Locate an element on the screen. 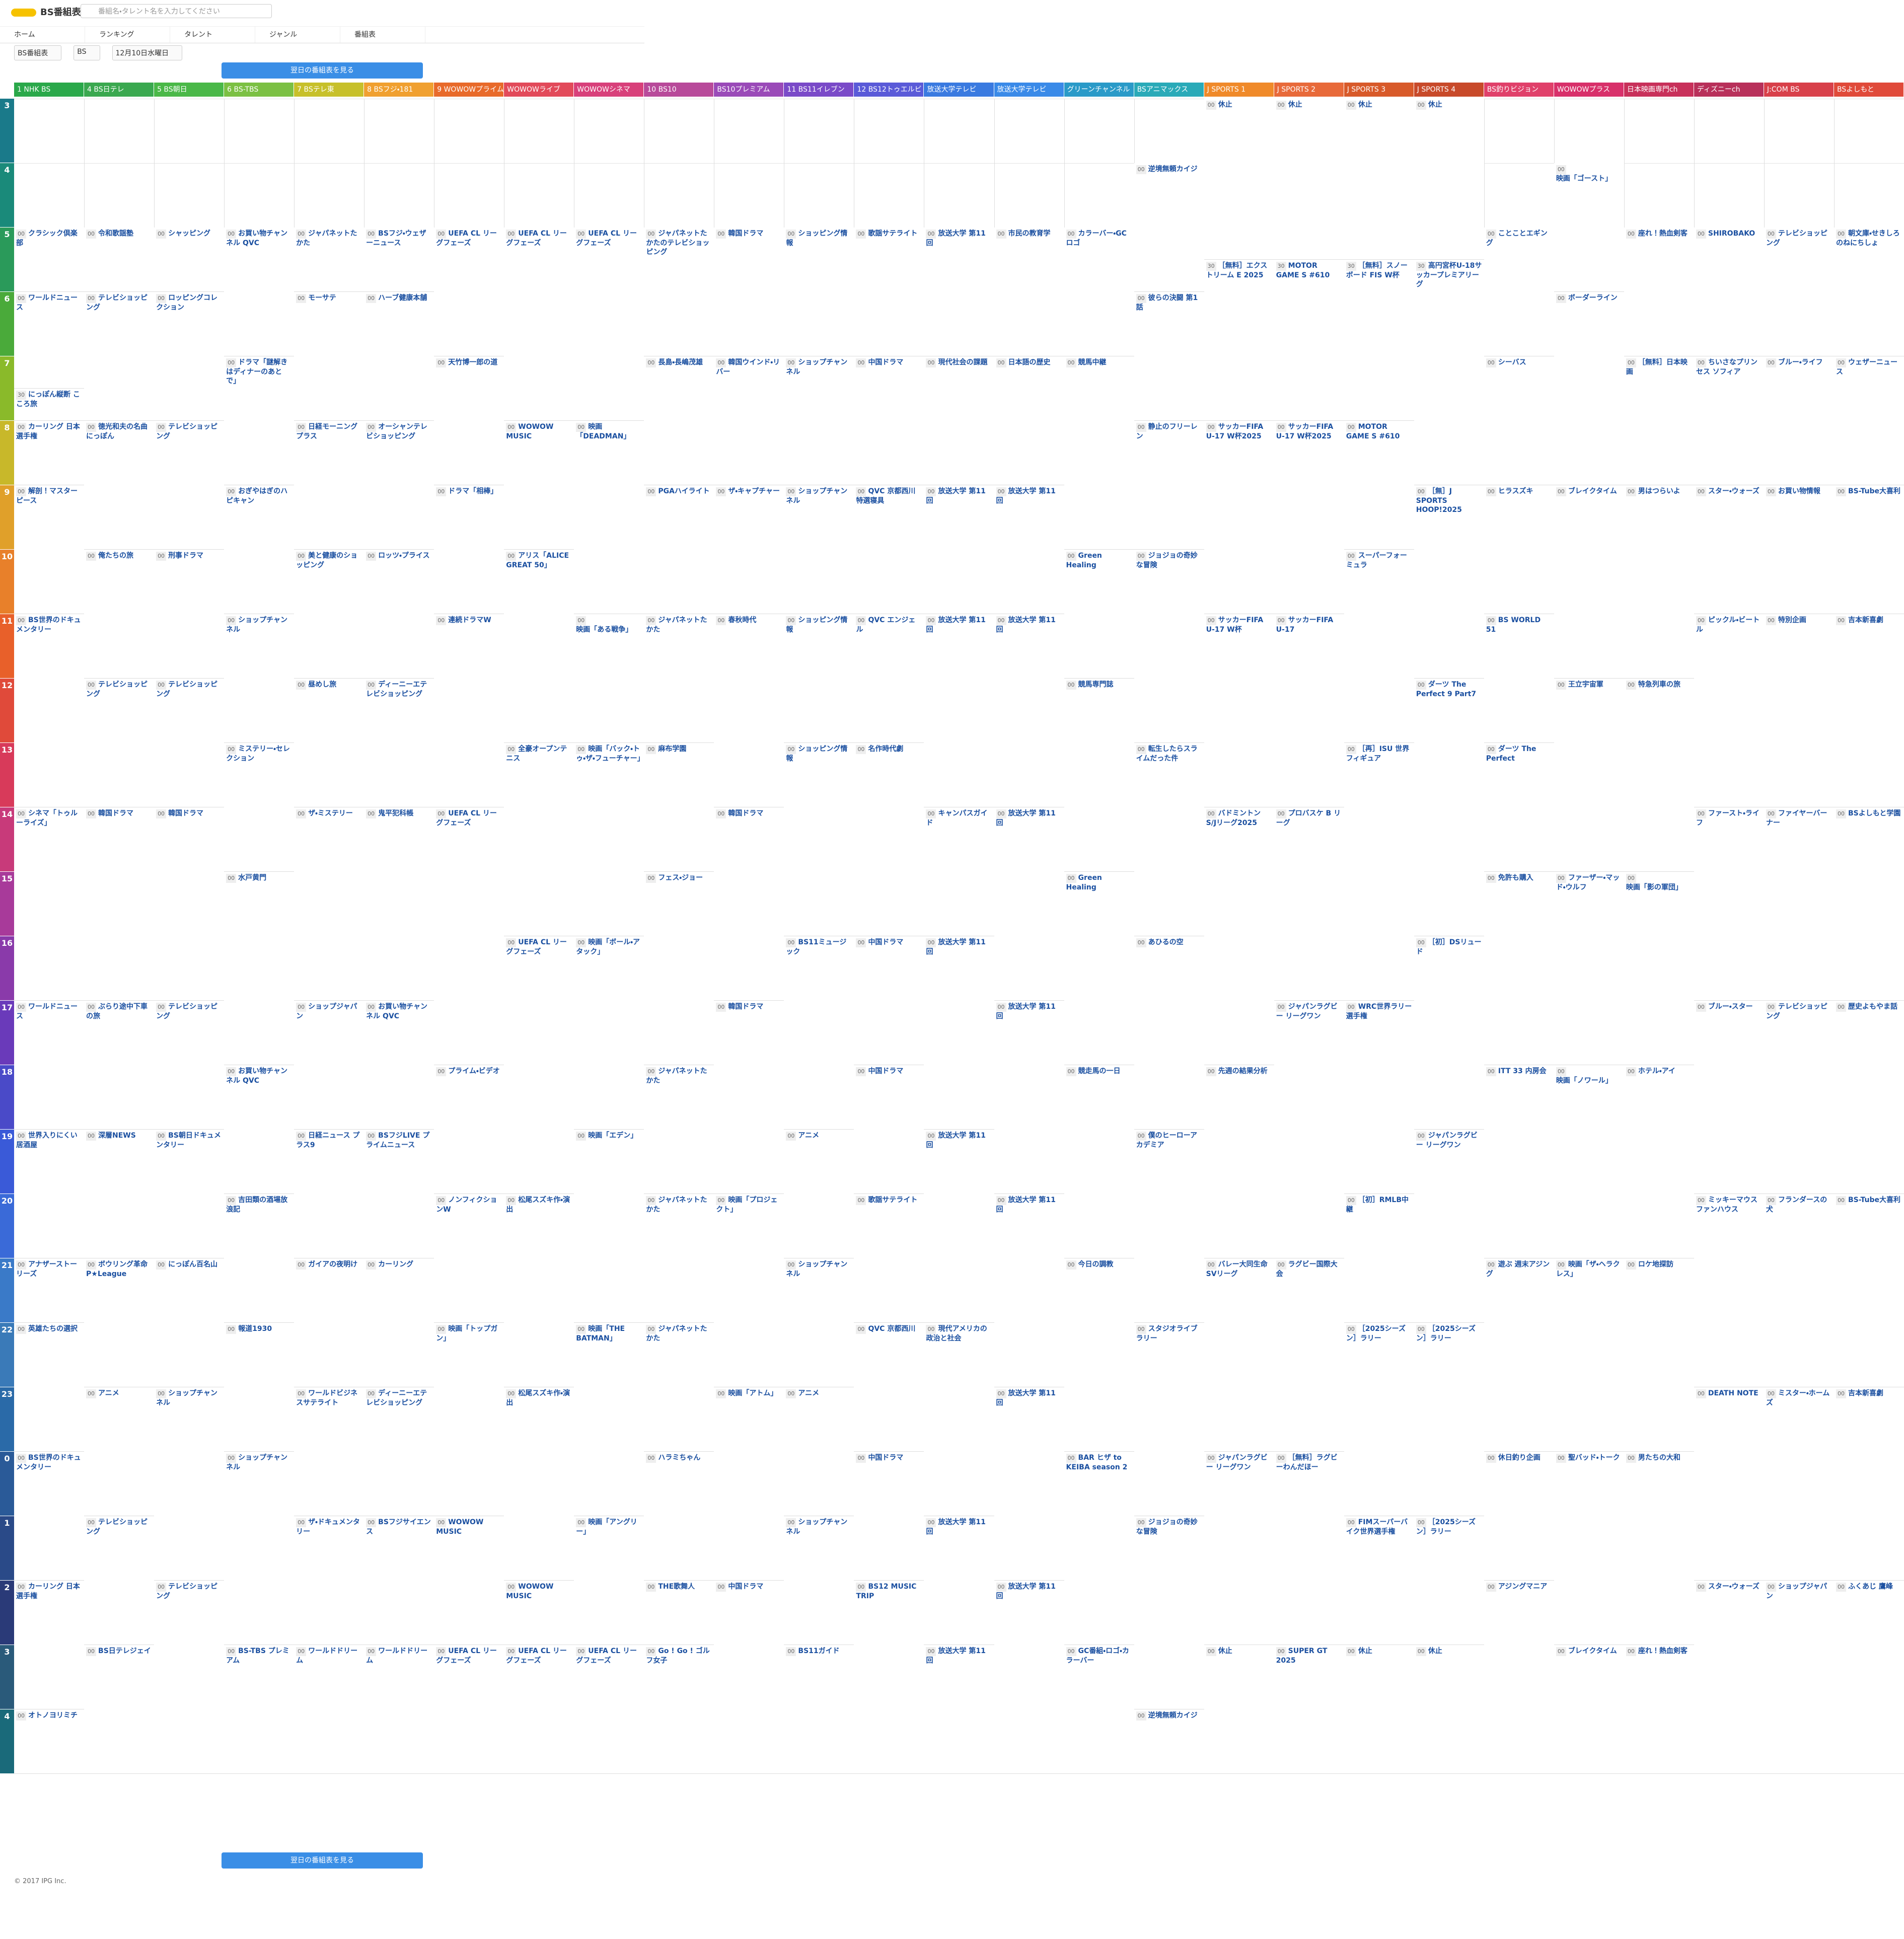 This screenshot has width=1904, height=1939. program-title: ミステリー・セレクション is located at coordinates (258, 754).